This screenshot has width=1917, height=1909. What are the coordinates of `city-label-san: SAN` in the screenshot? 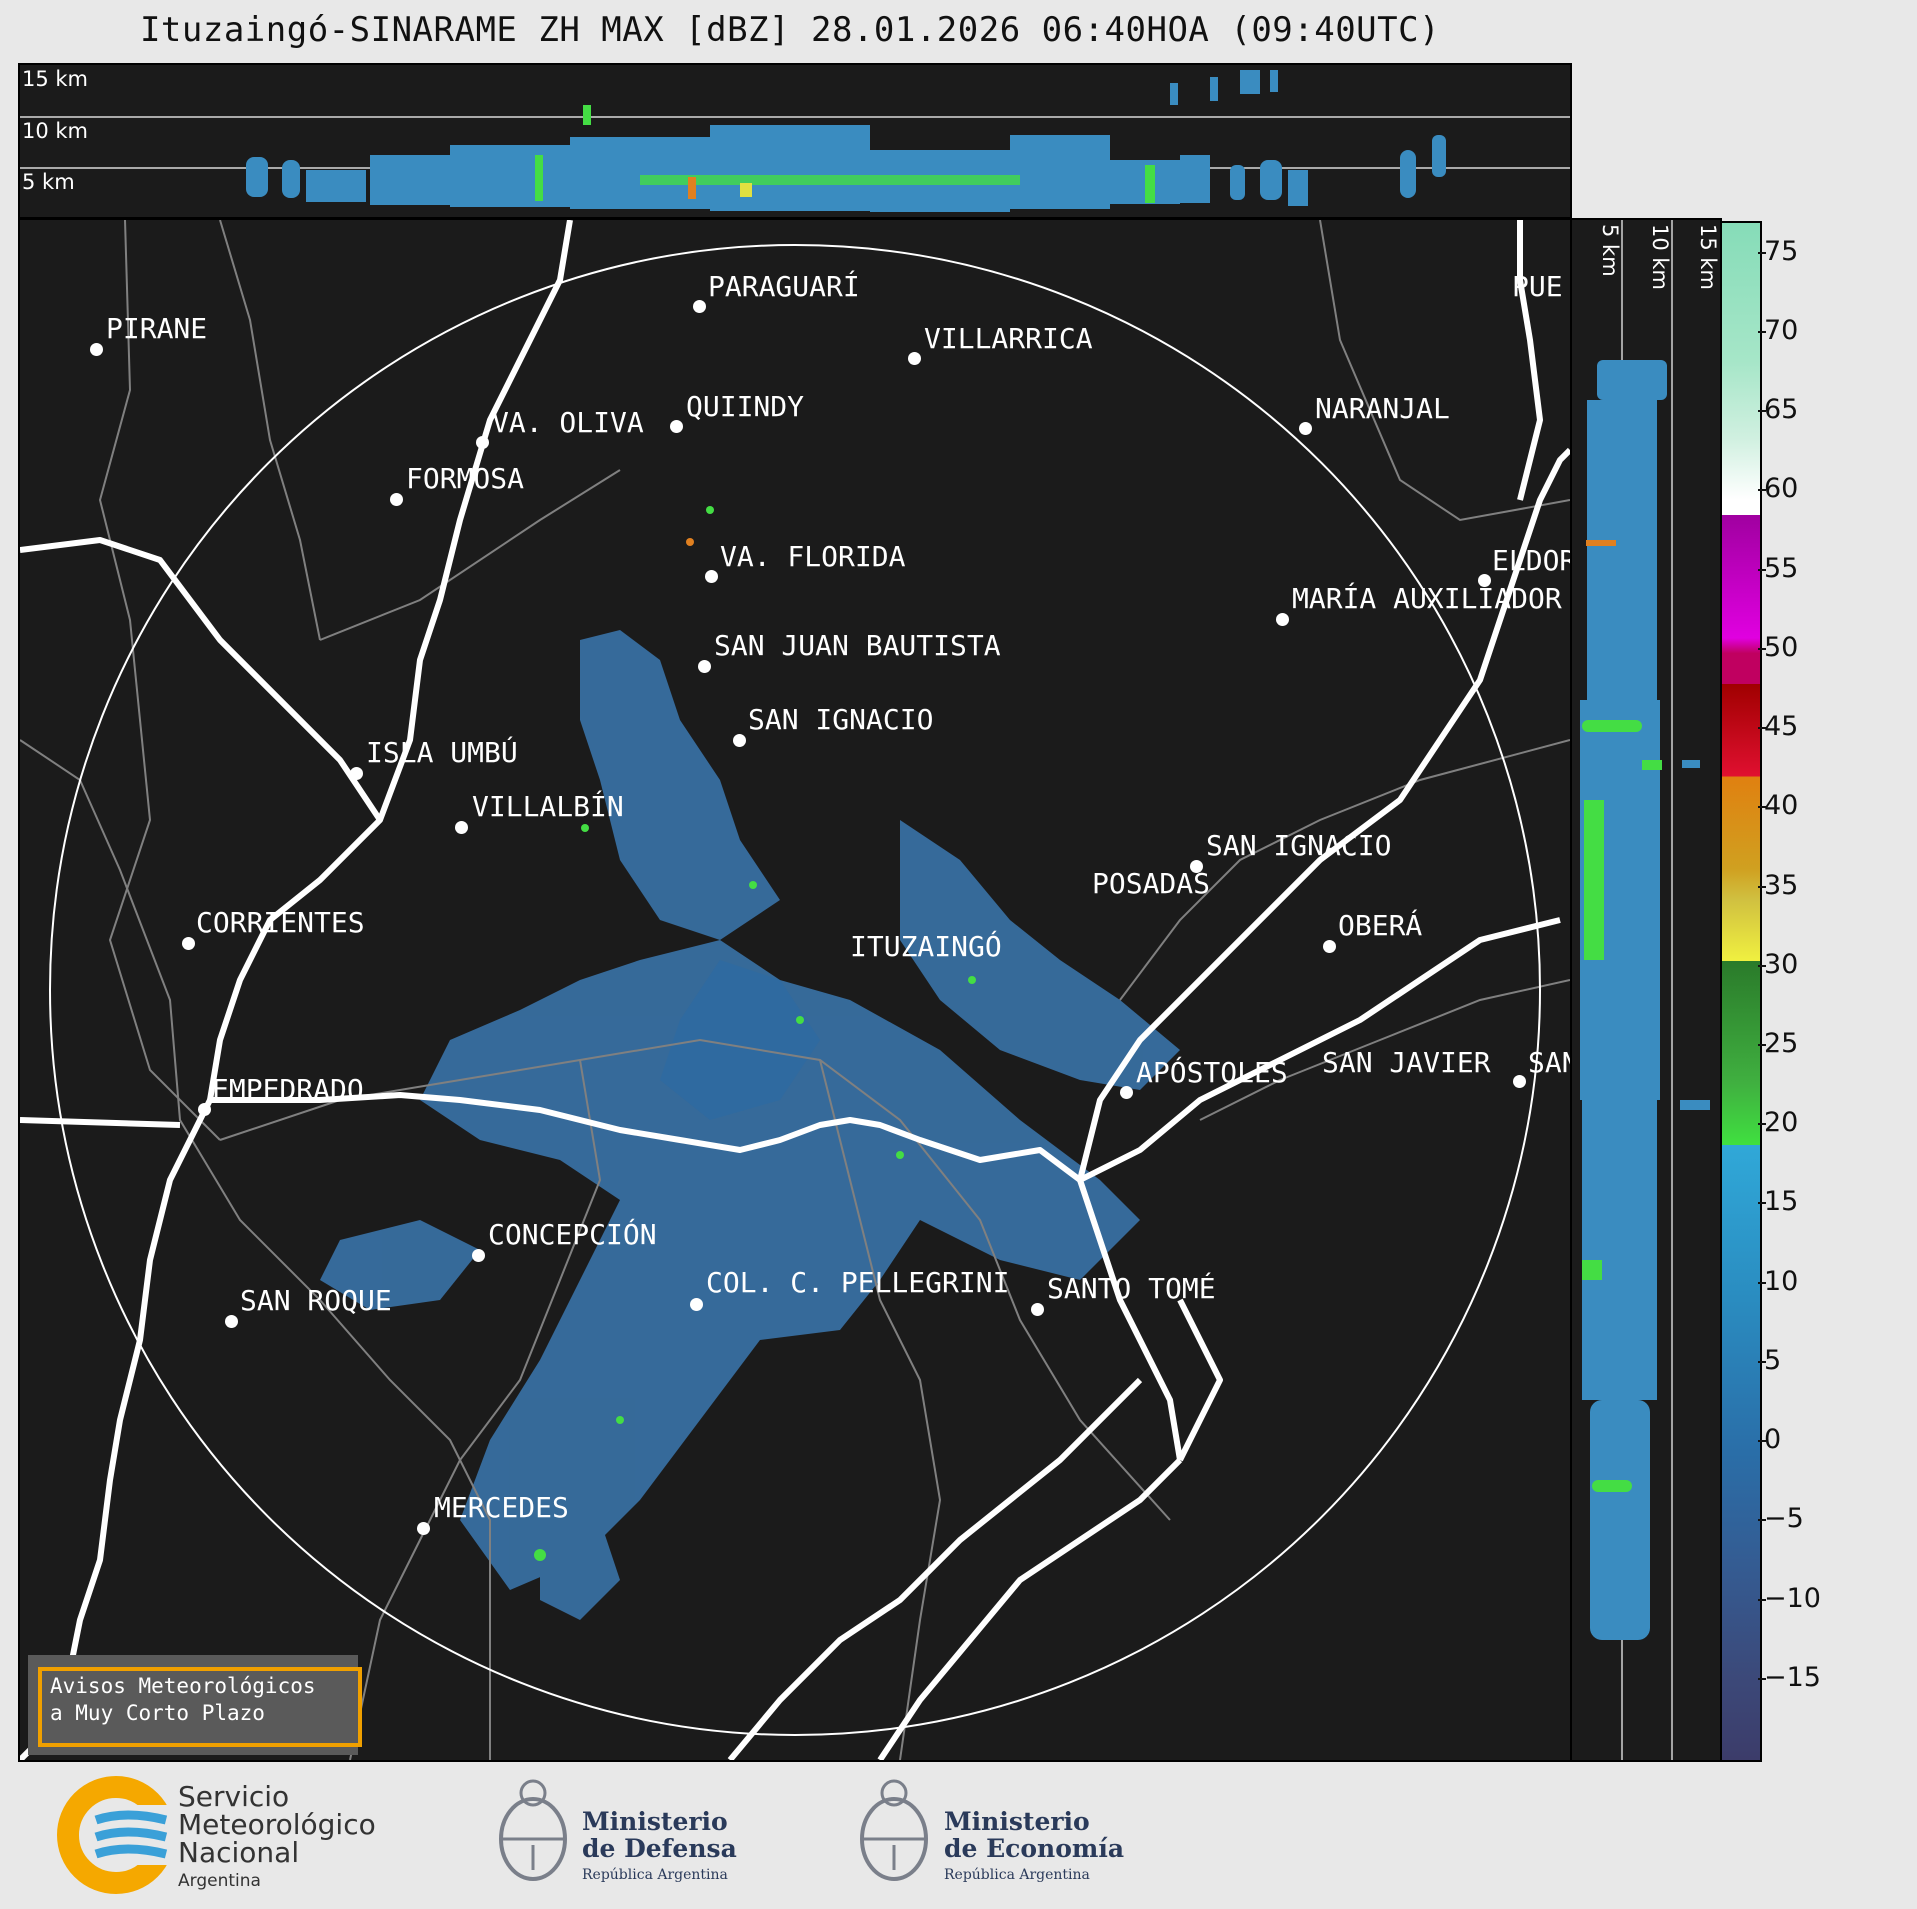 It's located at (1549, 1062).